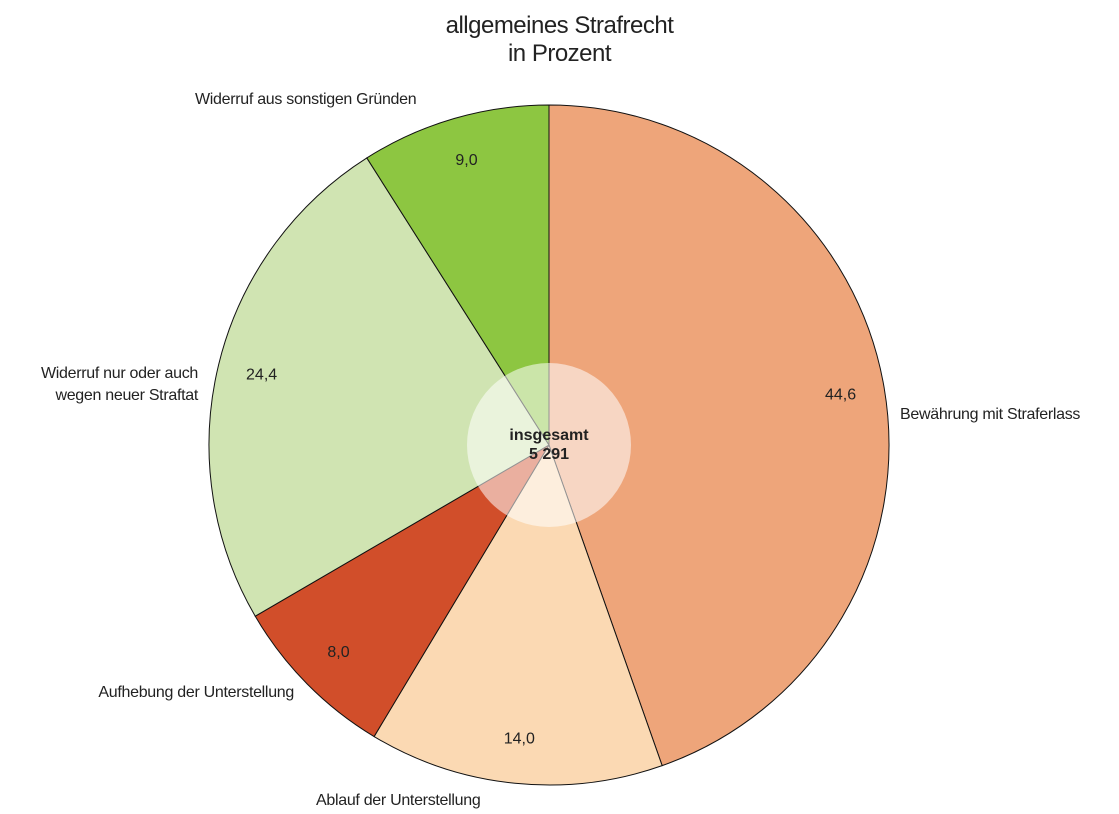 Image resolution: width=1119 pixels, height=814 pixels. What do you see at coordinates (398, 800) in the screenshot?
I see `category-label: Ablauf der Unterstellung` at bounding box center [398, 800].